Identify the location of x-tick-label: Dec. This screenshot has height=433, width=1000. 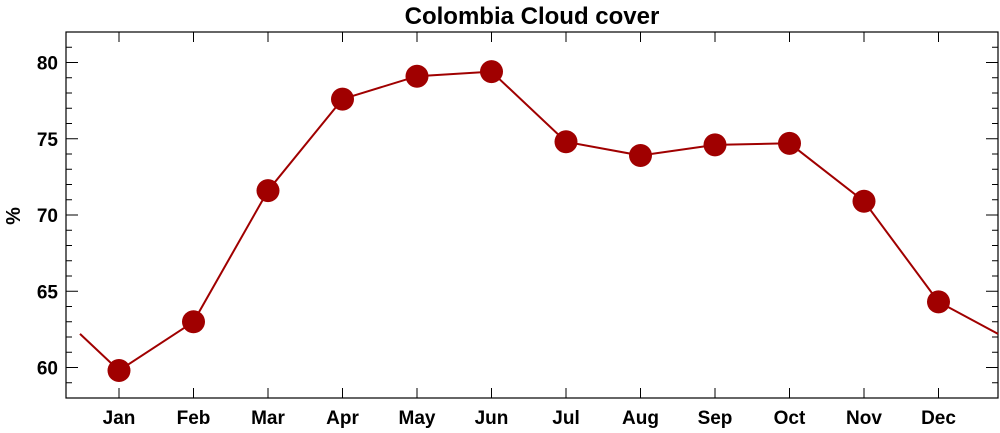
(938, 418).